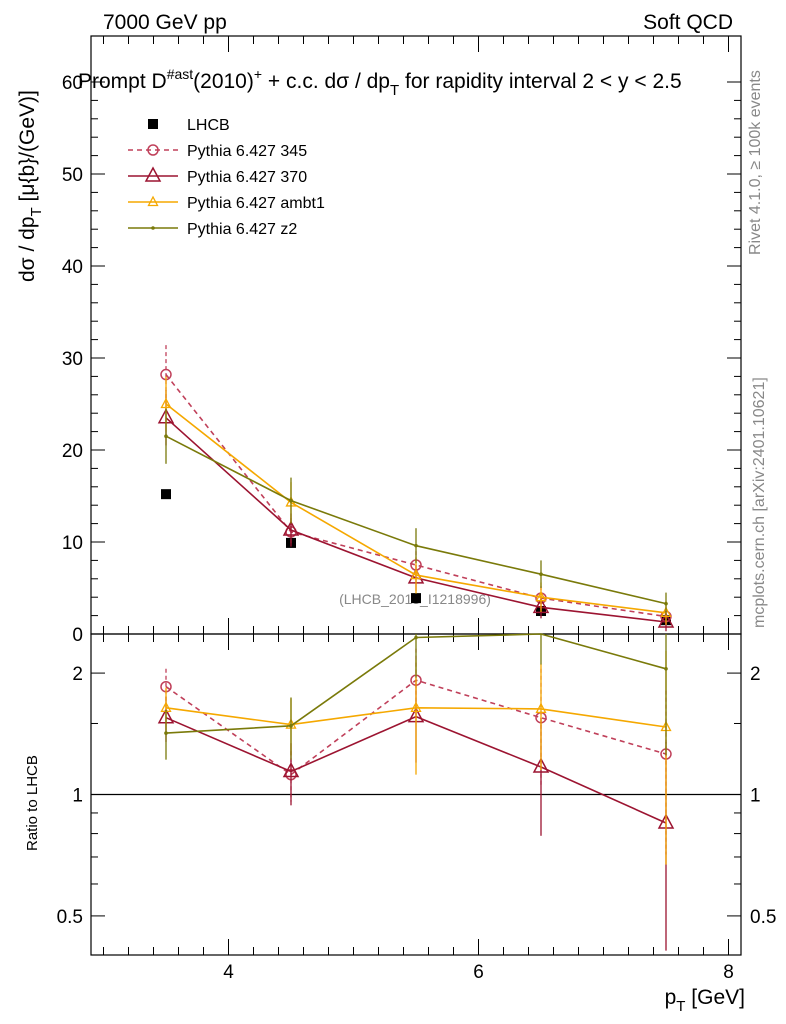  Describe the element at coordinates (755, 796) in the screenshot. I see `ratio-ytick-label-right: 1` at that location.